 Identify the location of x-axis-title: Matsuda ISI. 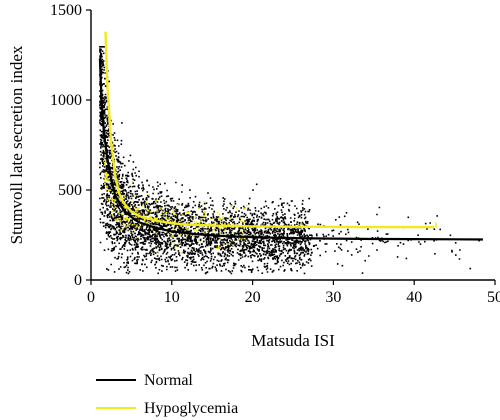
(293, 340).